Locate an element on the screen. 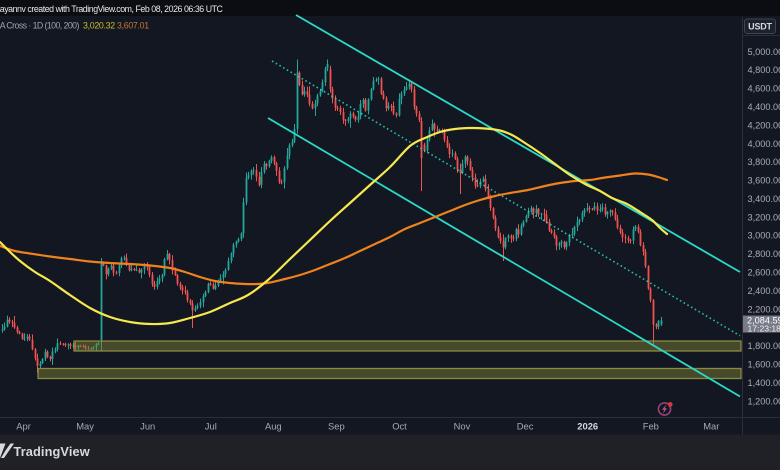 The width and height of the screenshot is (780, 470). svg-text: 3,400.00 is located at coordinates (764, 199).